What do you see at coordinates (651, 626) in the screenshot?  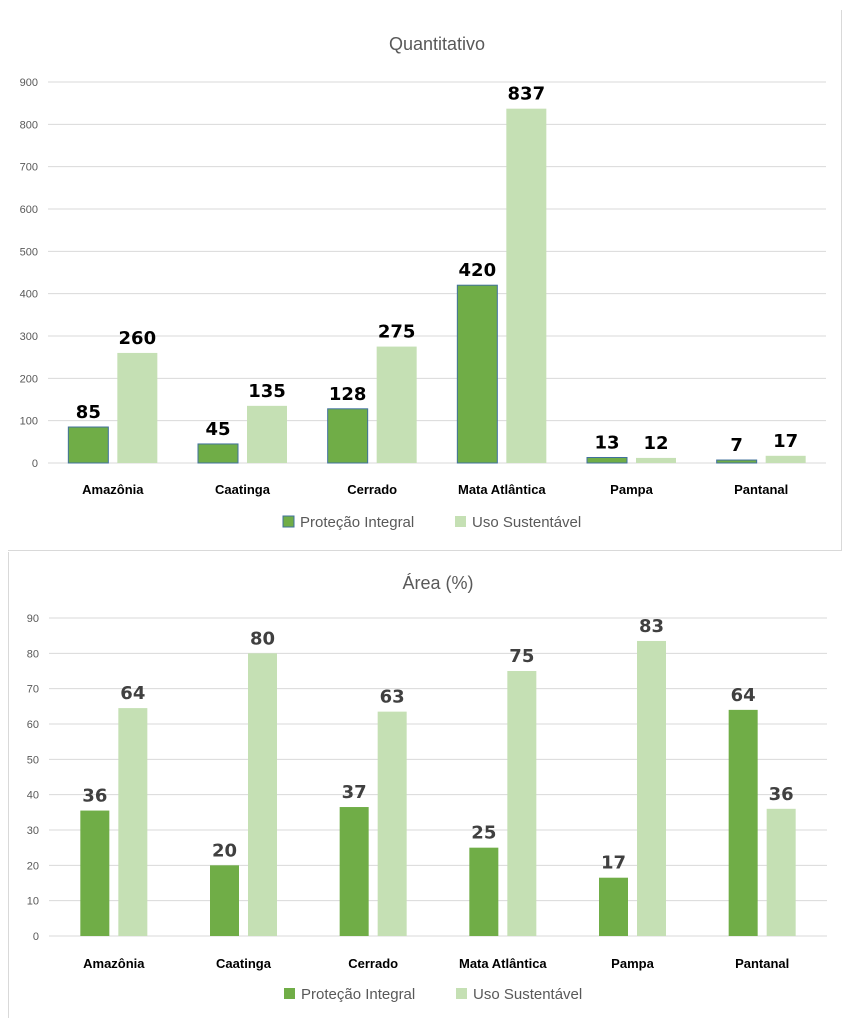 I see `data-label: 83` at bounding box center [651, 626].